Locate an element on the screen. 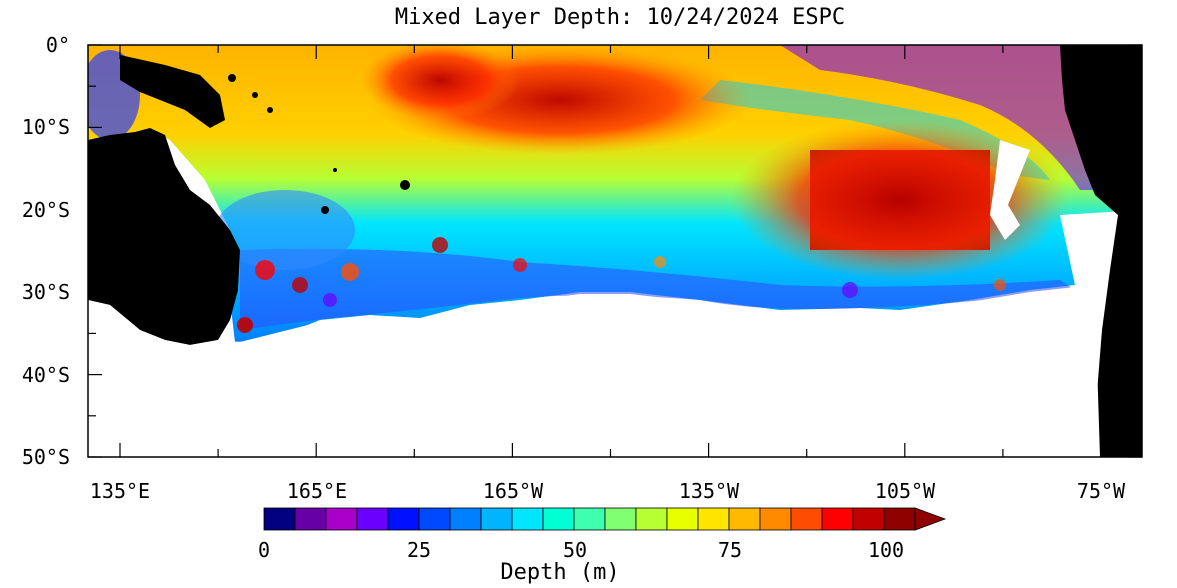  mld-south-band is located at coordinates (657, 289).